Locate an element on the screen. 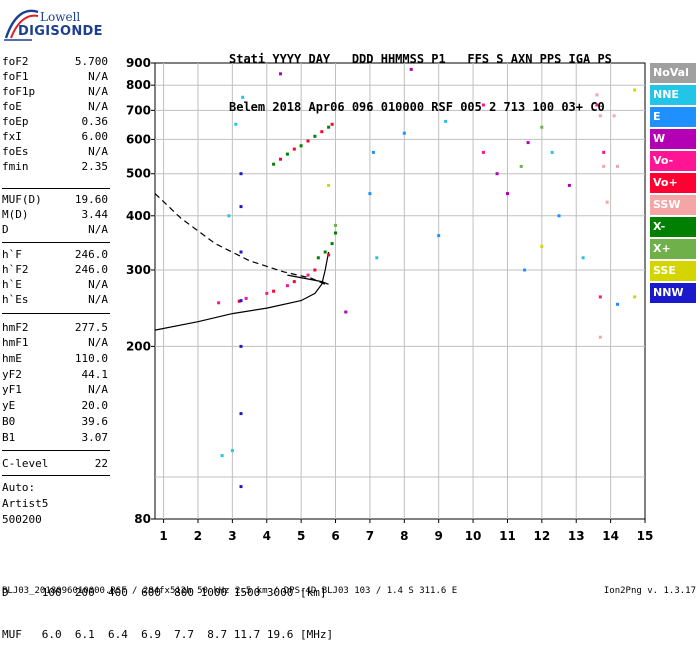 The height and width of the screenshot is (656, 700). param-label: h`E is located at coordinates (12, 284).